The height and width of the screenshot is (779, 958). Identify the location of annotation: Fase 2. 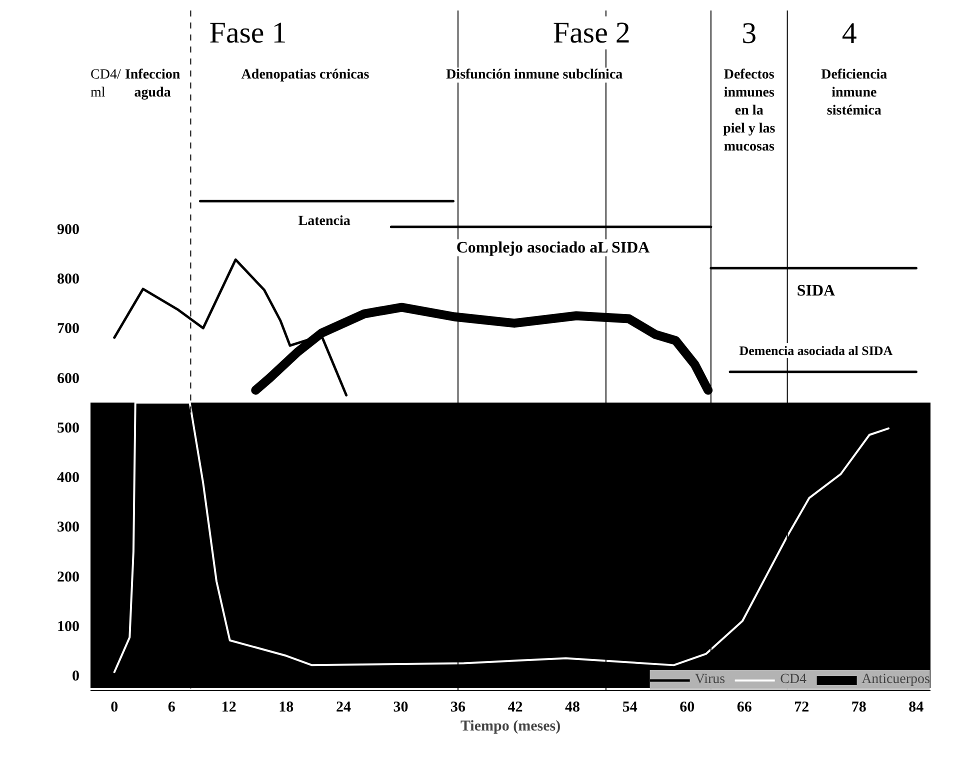
(591, 33).